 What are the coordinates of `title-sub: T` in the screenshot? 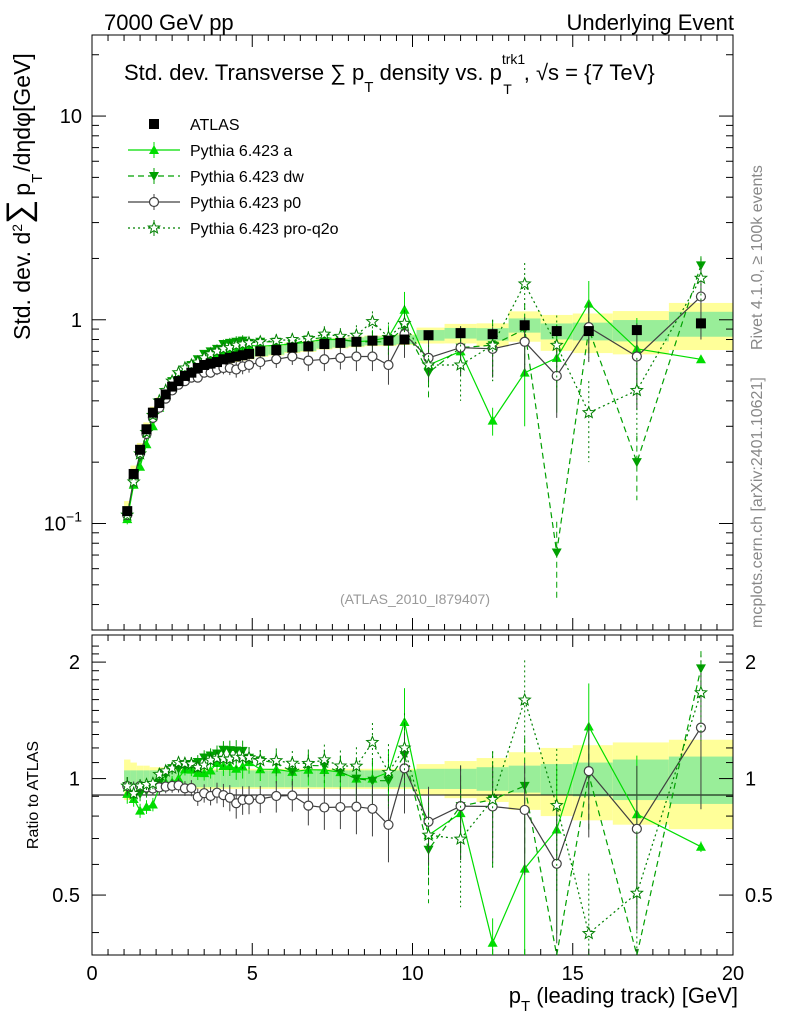 It's located at (368, 87).